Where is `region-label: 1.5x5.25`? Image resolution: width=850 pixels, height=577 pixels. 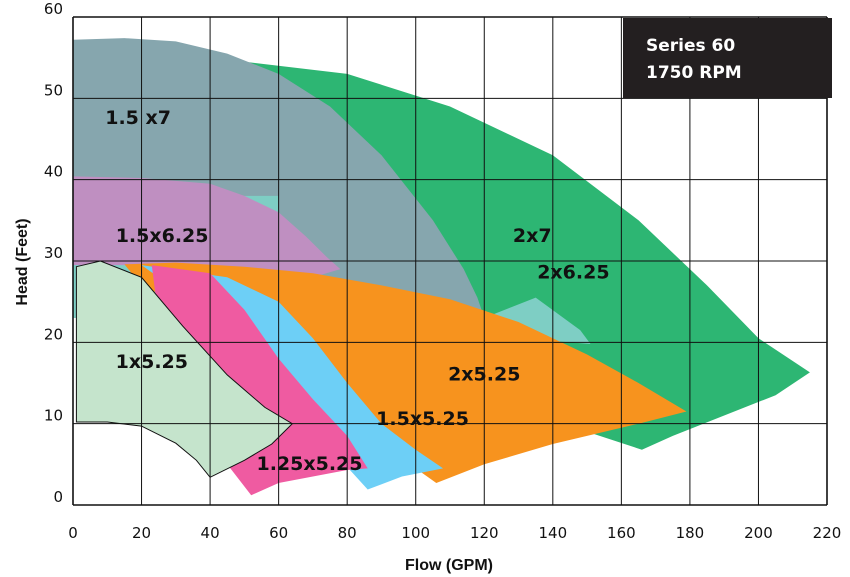
region-label: 1.5x5.25 is located at coordinates (422, 419).